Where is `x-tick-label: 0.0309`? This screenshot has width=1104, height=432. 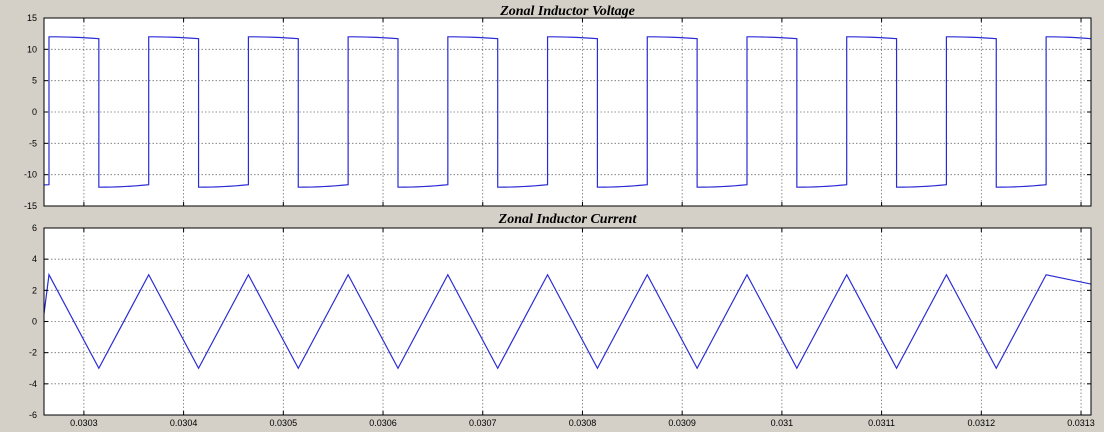
x-tick-label: 0.0309 is located at coordinates (682, 423).